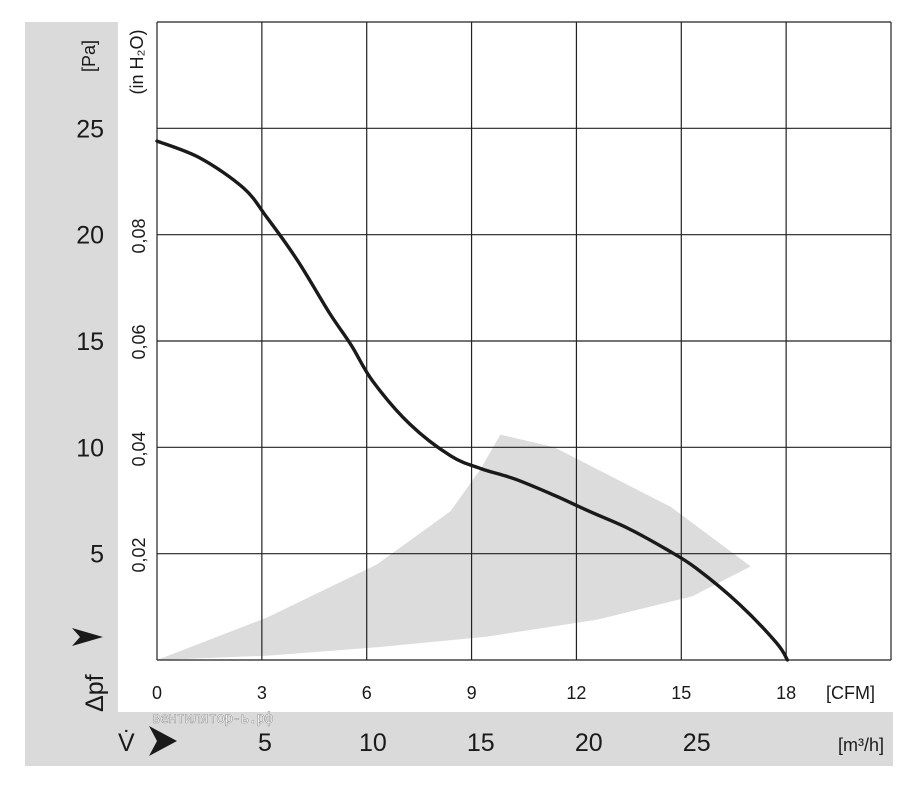 This screenshot has width=918, height=796. What do you see at coordinates (861, 745) in the screenshot?
I see `x-unit-label: [m³/h]` at bounding box center [861, 745].